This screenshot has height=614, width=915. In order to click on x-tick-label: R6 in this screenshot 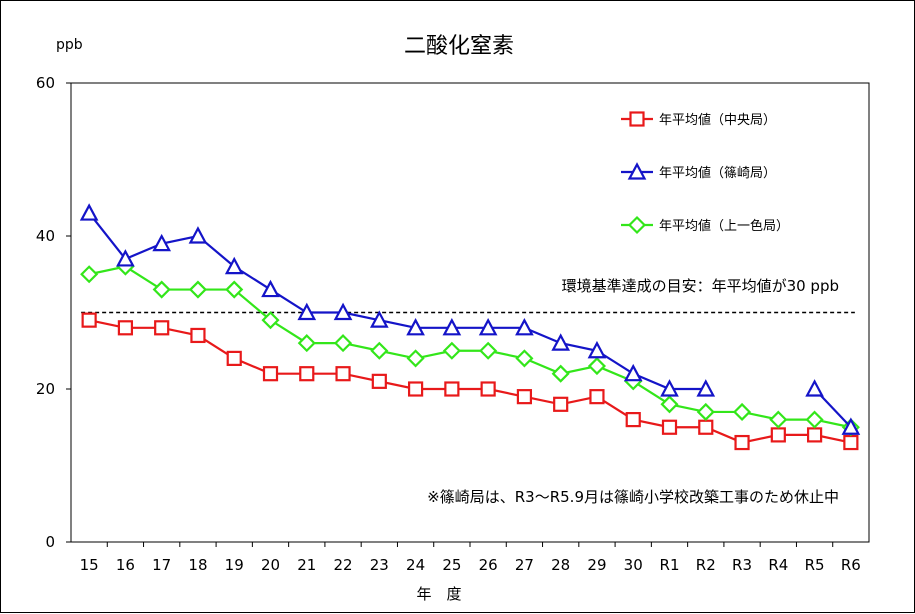, I will do `click(851, 565)`.